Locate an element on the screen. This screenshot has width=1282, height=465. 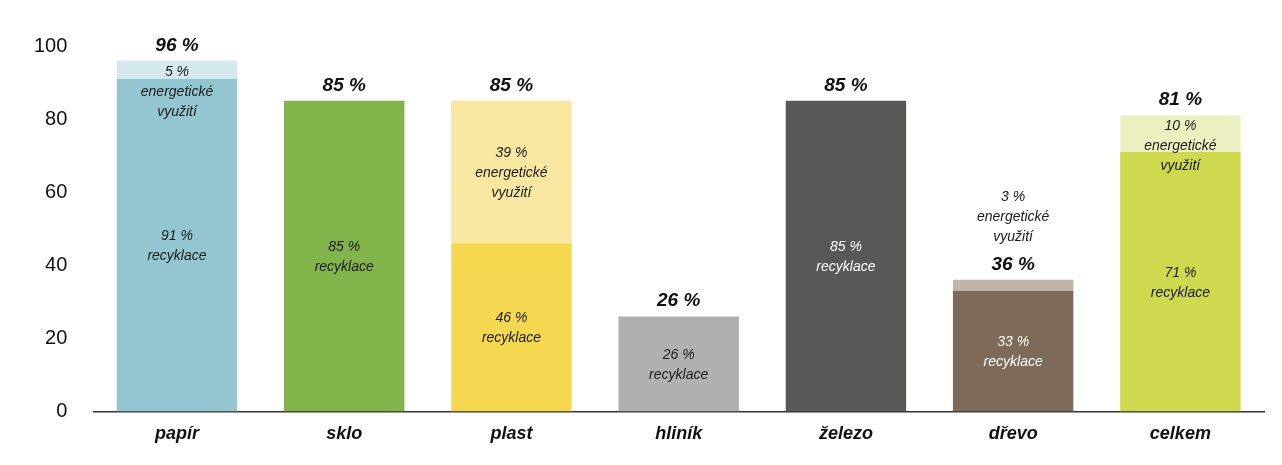
x-tick-label: papír is located at coordinates (176, 433).